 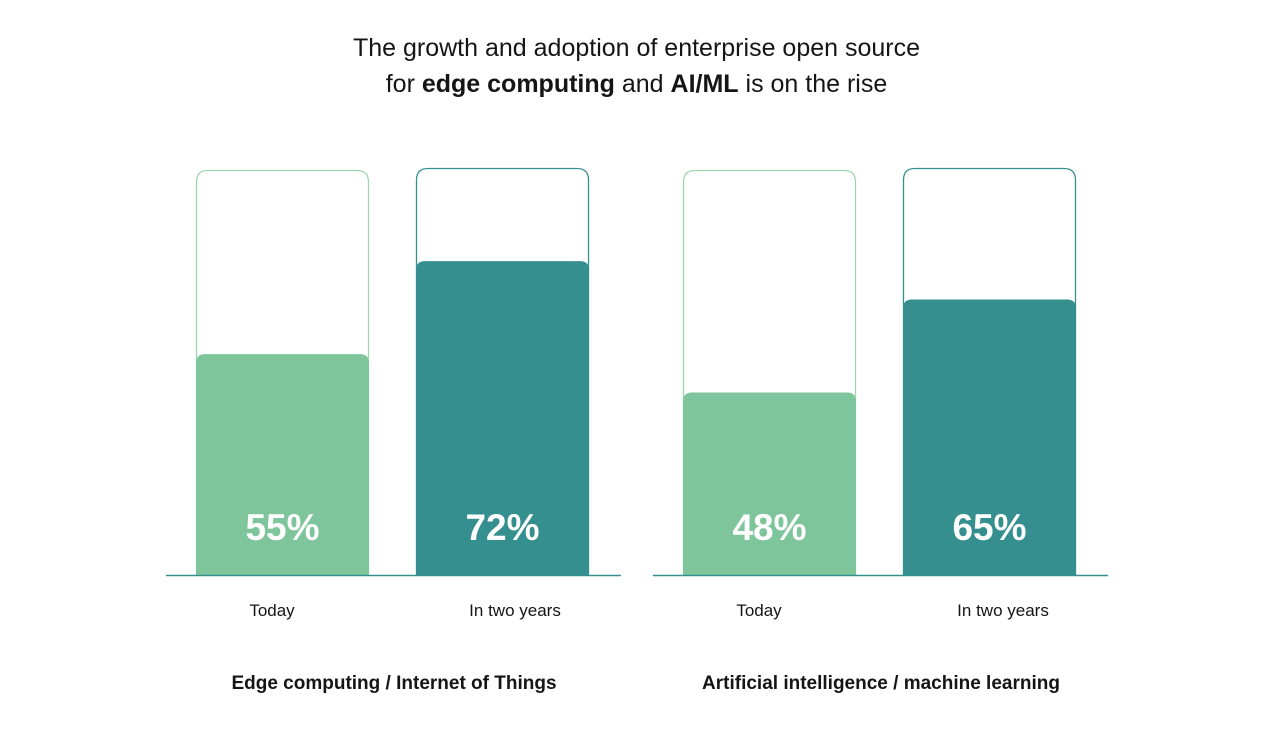 What do you see at coordinates (813, 84) in the screenshot?
I see `title-text: is on the rise` at bounding box center [813, 84].